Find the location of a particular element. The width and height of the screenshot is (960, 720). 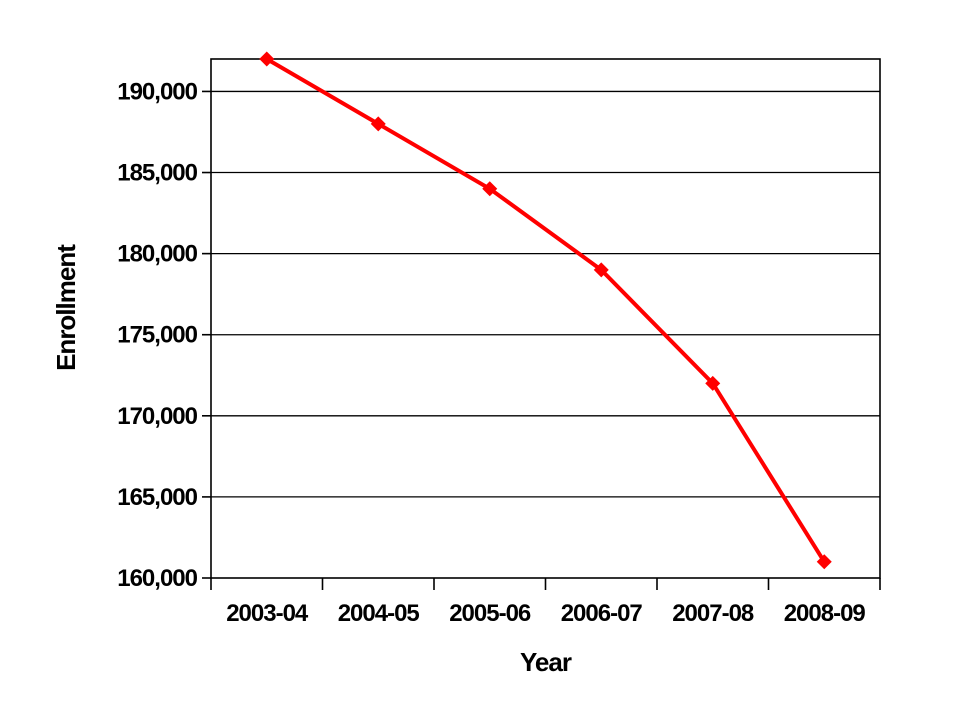

x-category-label: 2003-04 is located at coordinates (267, 613).